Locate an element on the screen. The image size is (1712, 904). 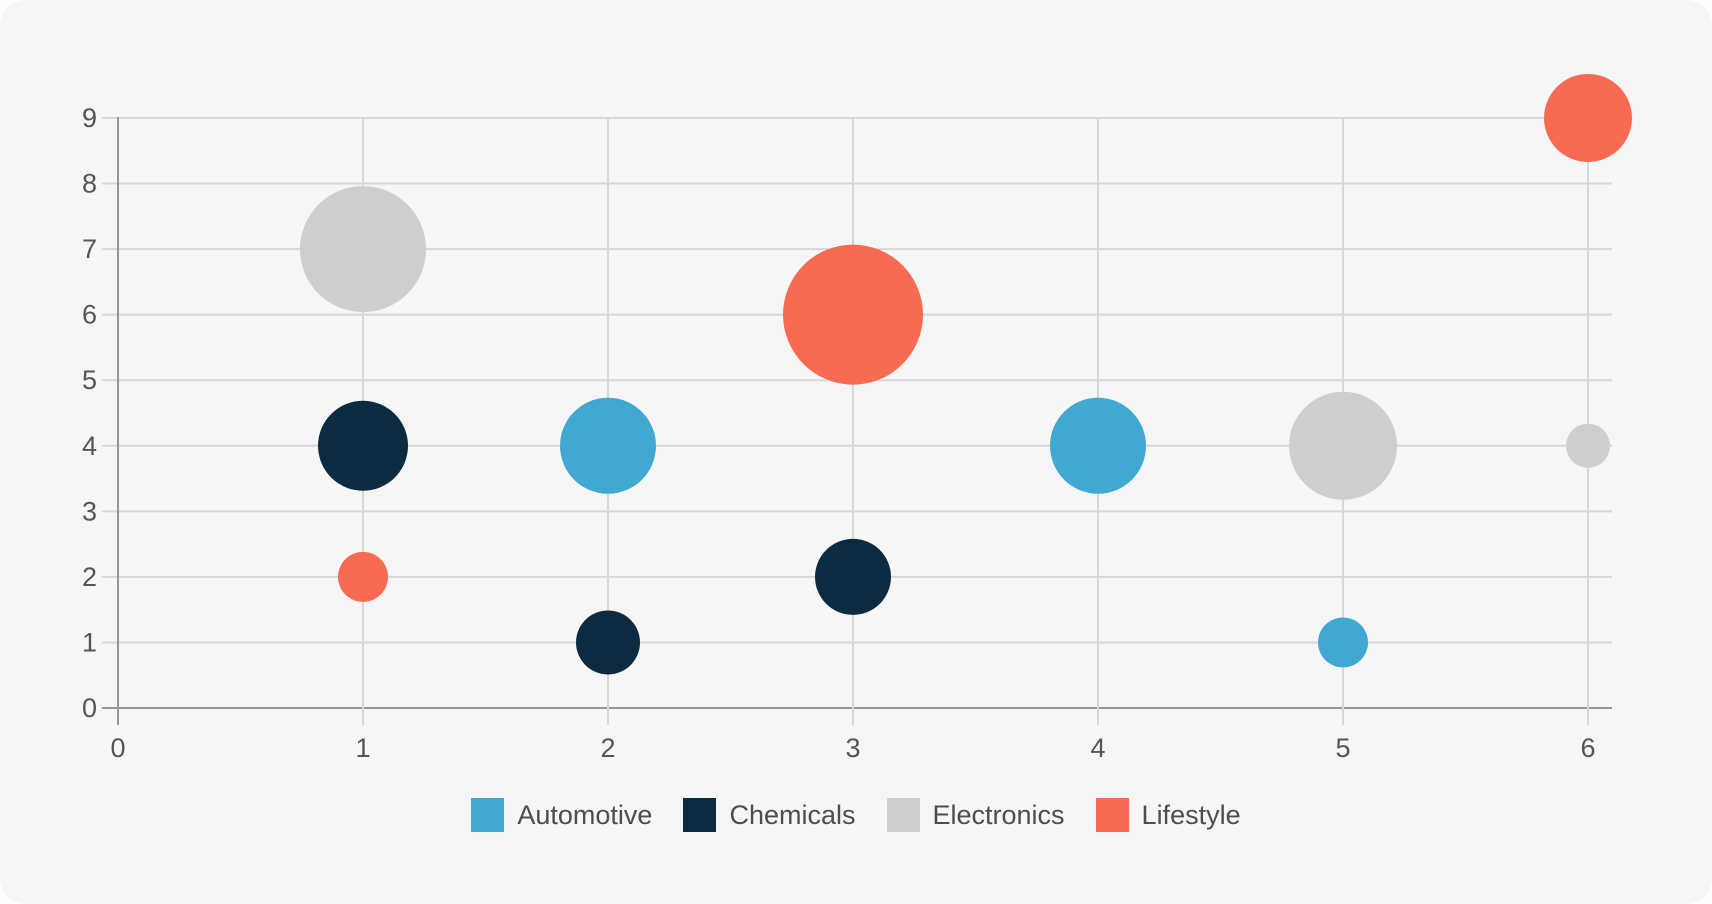
legend-swatch-lifestyle is located at coordinates (1112, 815).